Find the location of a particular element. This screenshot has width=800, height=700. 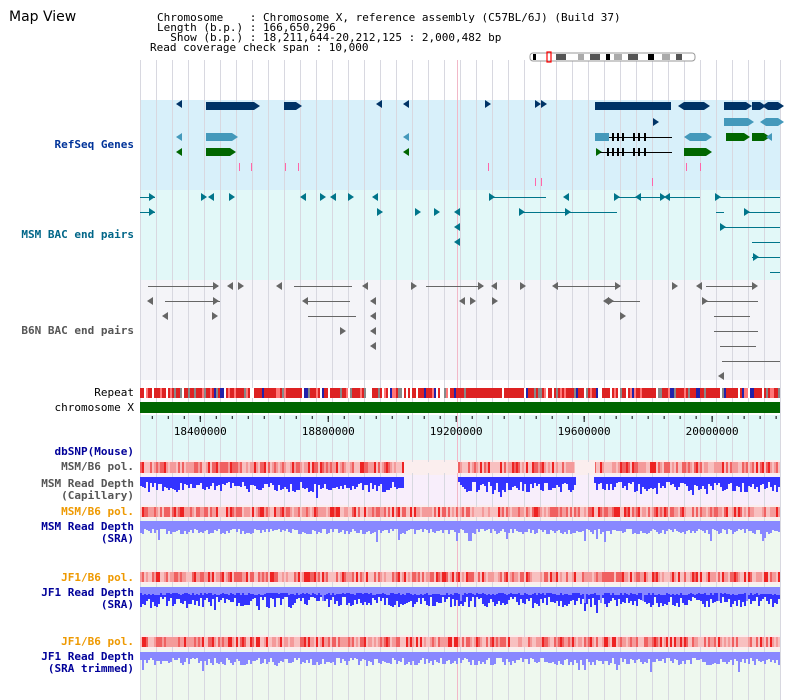

track-label-dbsnp: dbSNP(Mouse) is located at coordinates (94, 451).